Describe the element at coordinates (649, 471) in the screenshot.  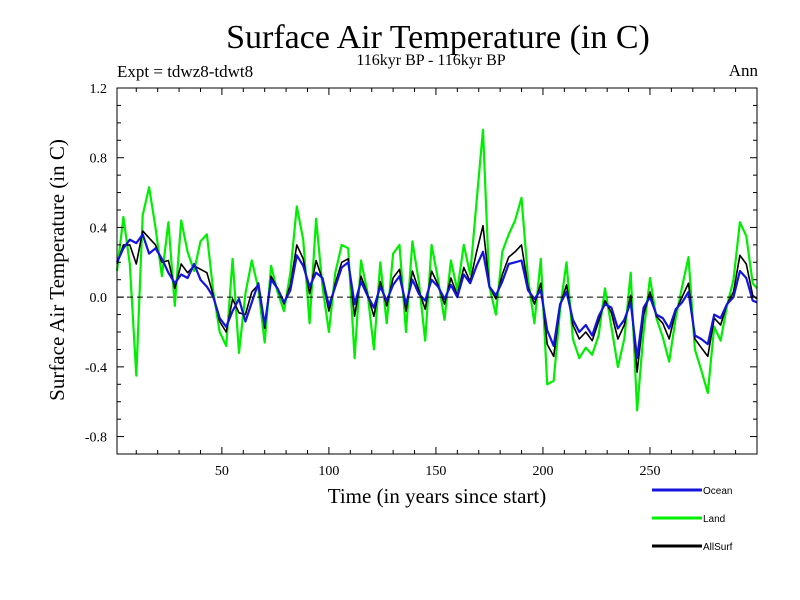
I see `x-tick-label: 250` at that location.